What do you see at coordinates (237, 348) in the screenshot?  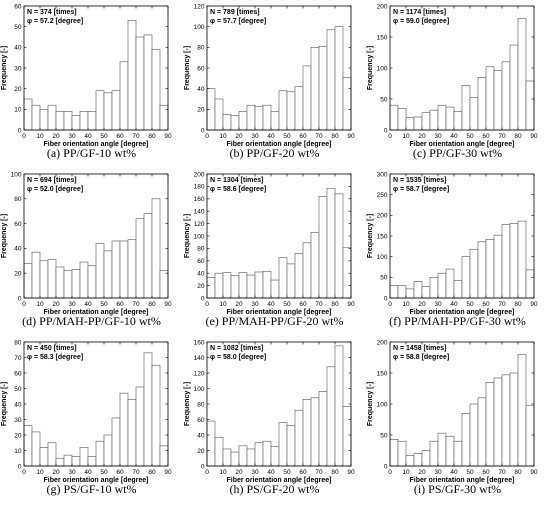 I see `annotation-sample-count: N = 1082 [times]` at bounding box center [237, 348].